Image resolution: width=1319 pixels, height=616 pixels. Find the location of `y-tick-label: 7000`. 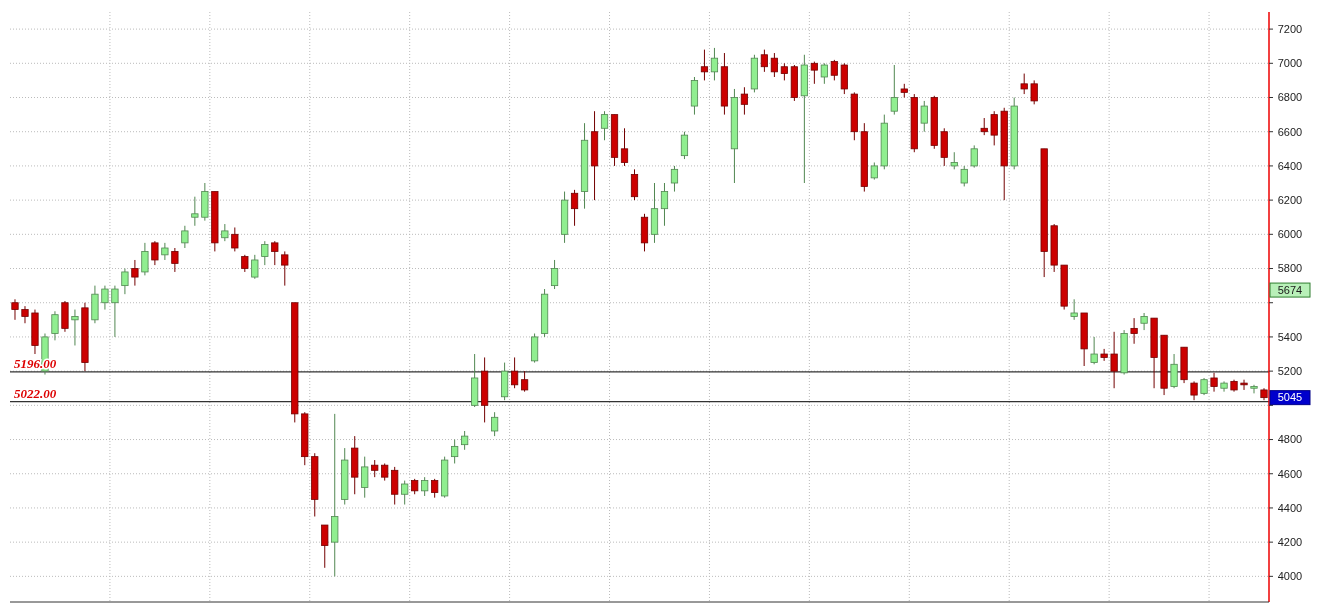

y-tick-label: 7000 is located at coordinates (1290, 63).